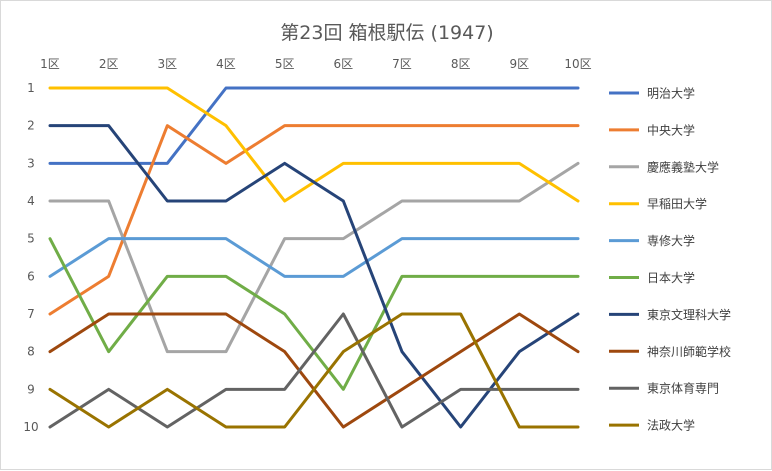  I want to click on legend-label: 神奈川師範学校, so click(689, 351).